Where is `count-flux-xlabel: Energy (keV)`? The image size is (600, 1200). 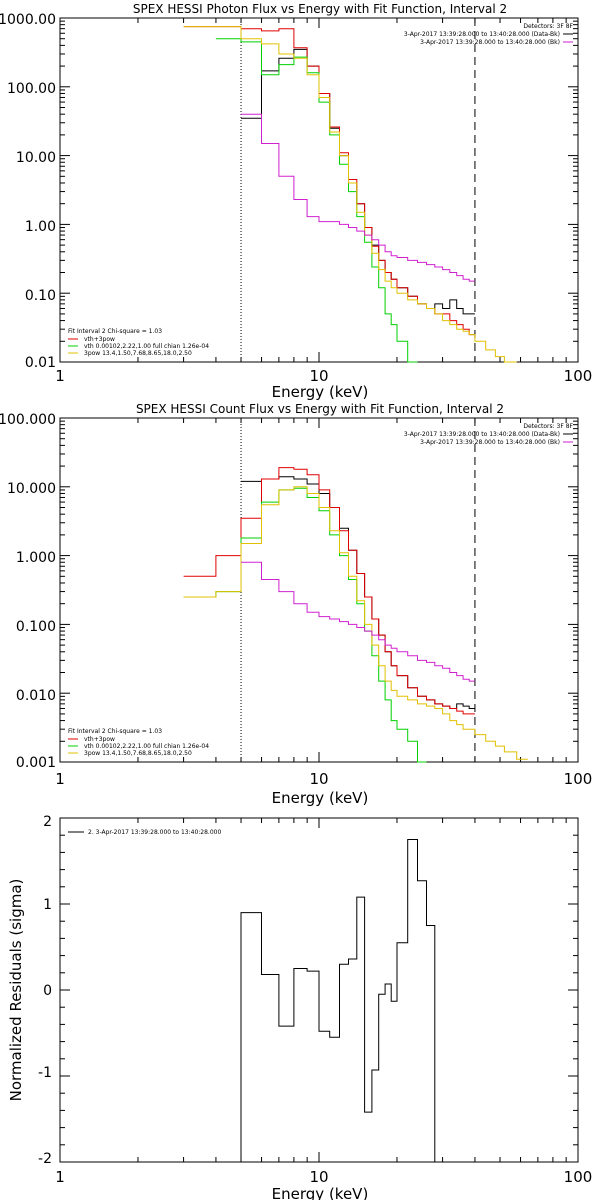 count-flux-xlabel: Energy (keV) is located at coordinates (320, 798).